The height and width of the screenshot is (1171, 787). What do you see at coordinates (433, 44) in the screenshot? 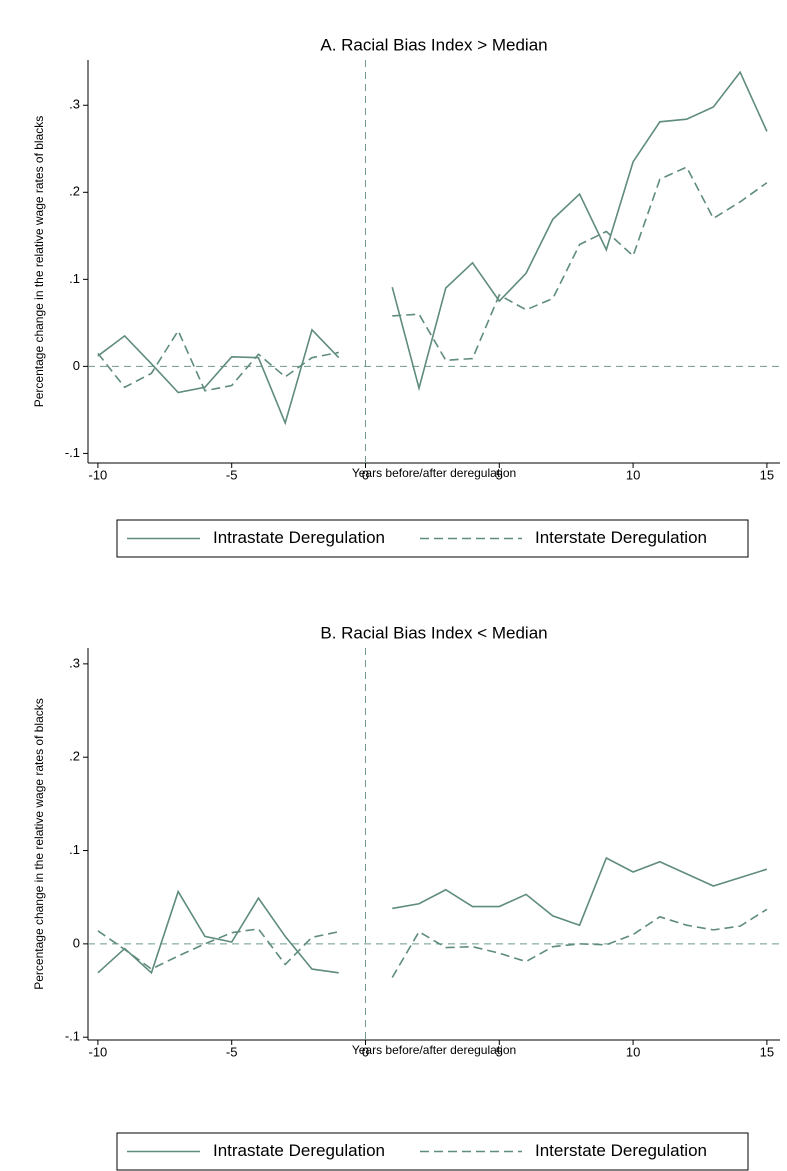
I see `chart-title: A. Racial Bias Index > Median` at bounding box center [433, 44].